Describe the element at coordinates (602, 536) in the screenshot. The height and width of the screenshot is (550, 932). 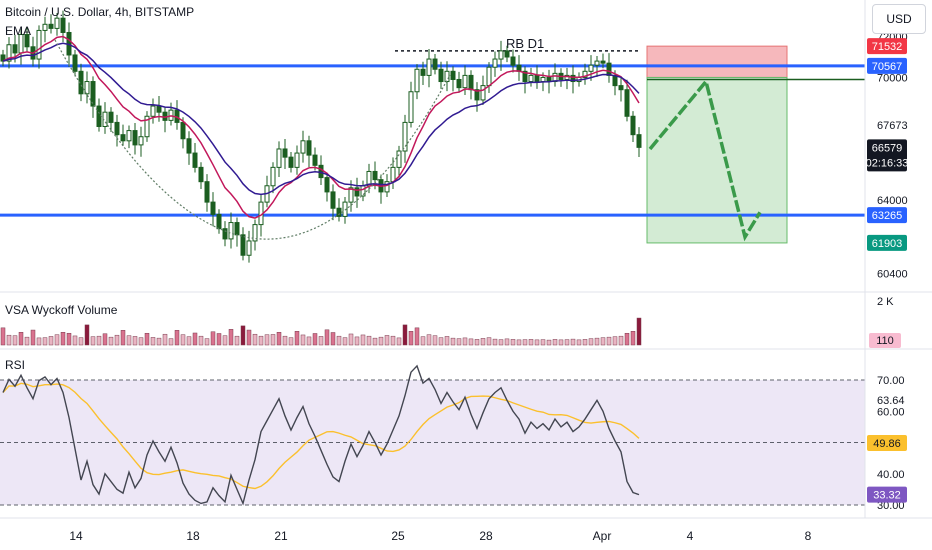
I see `time-tick-label: Apr` at that location.